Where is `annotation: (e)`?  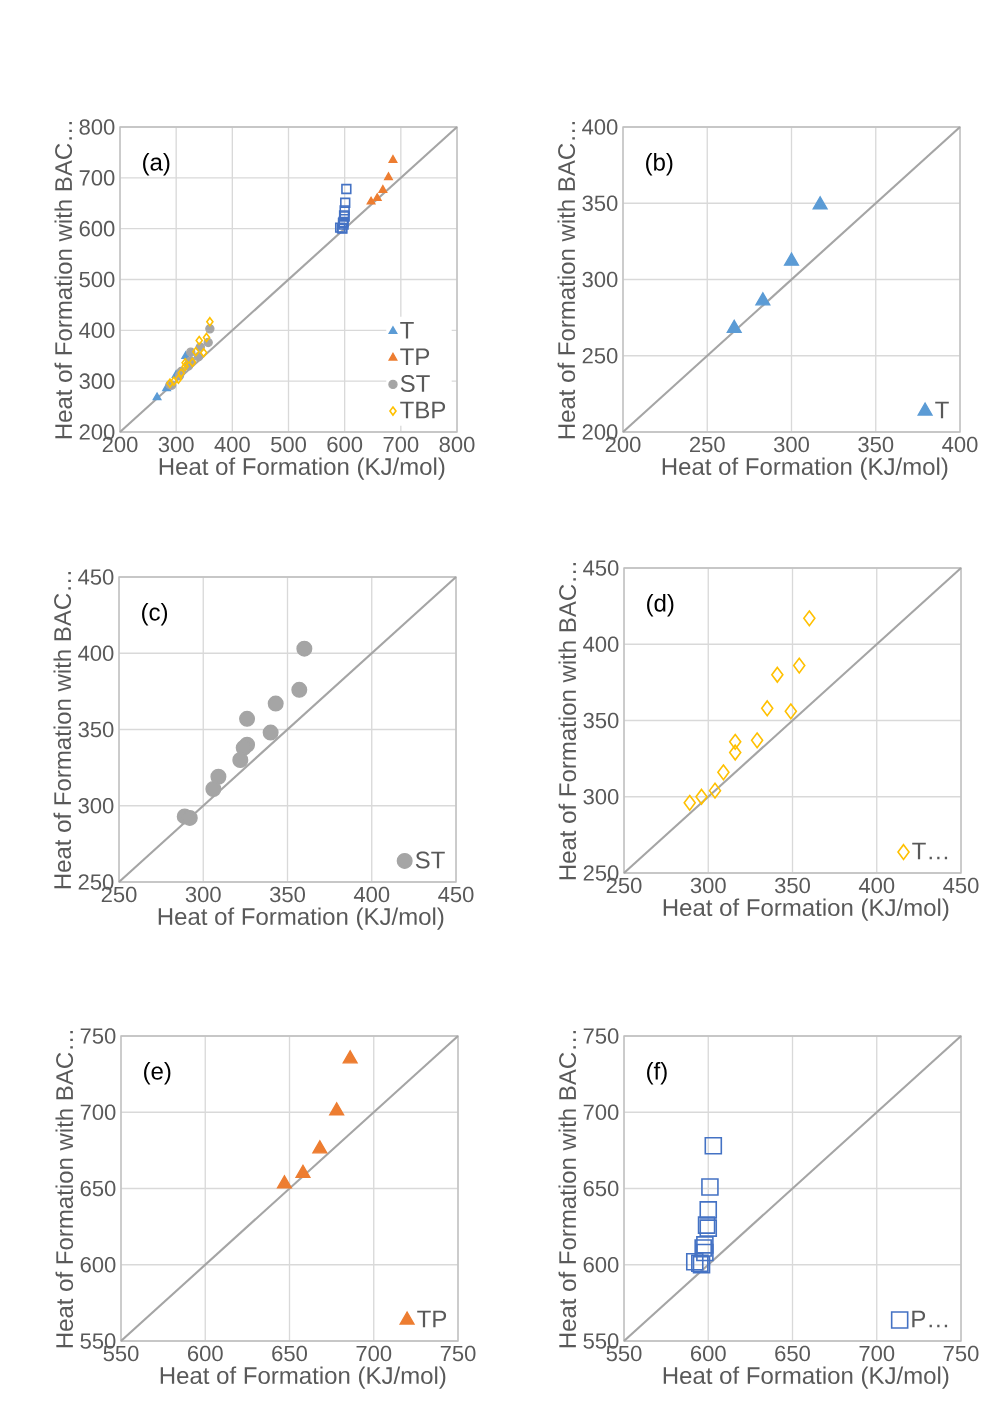
annotation: (e) is located at coordinates (157, 1073).